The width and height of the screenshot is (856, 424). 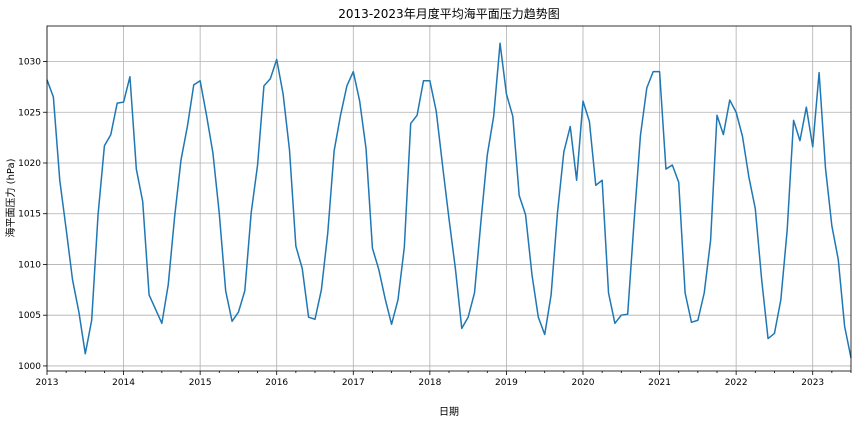 What do you see at coordinates (29, 316) in the screenshot?
I see `y-tick-label: 1005` at bounding box center [29, 316].